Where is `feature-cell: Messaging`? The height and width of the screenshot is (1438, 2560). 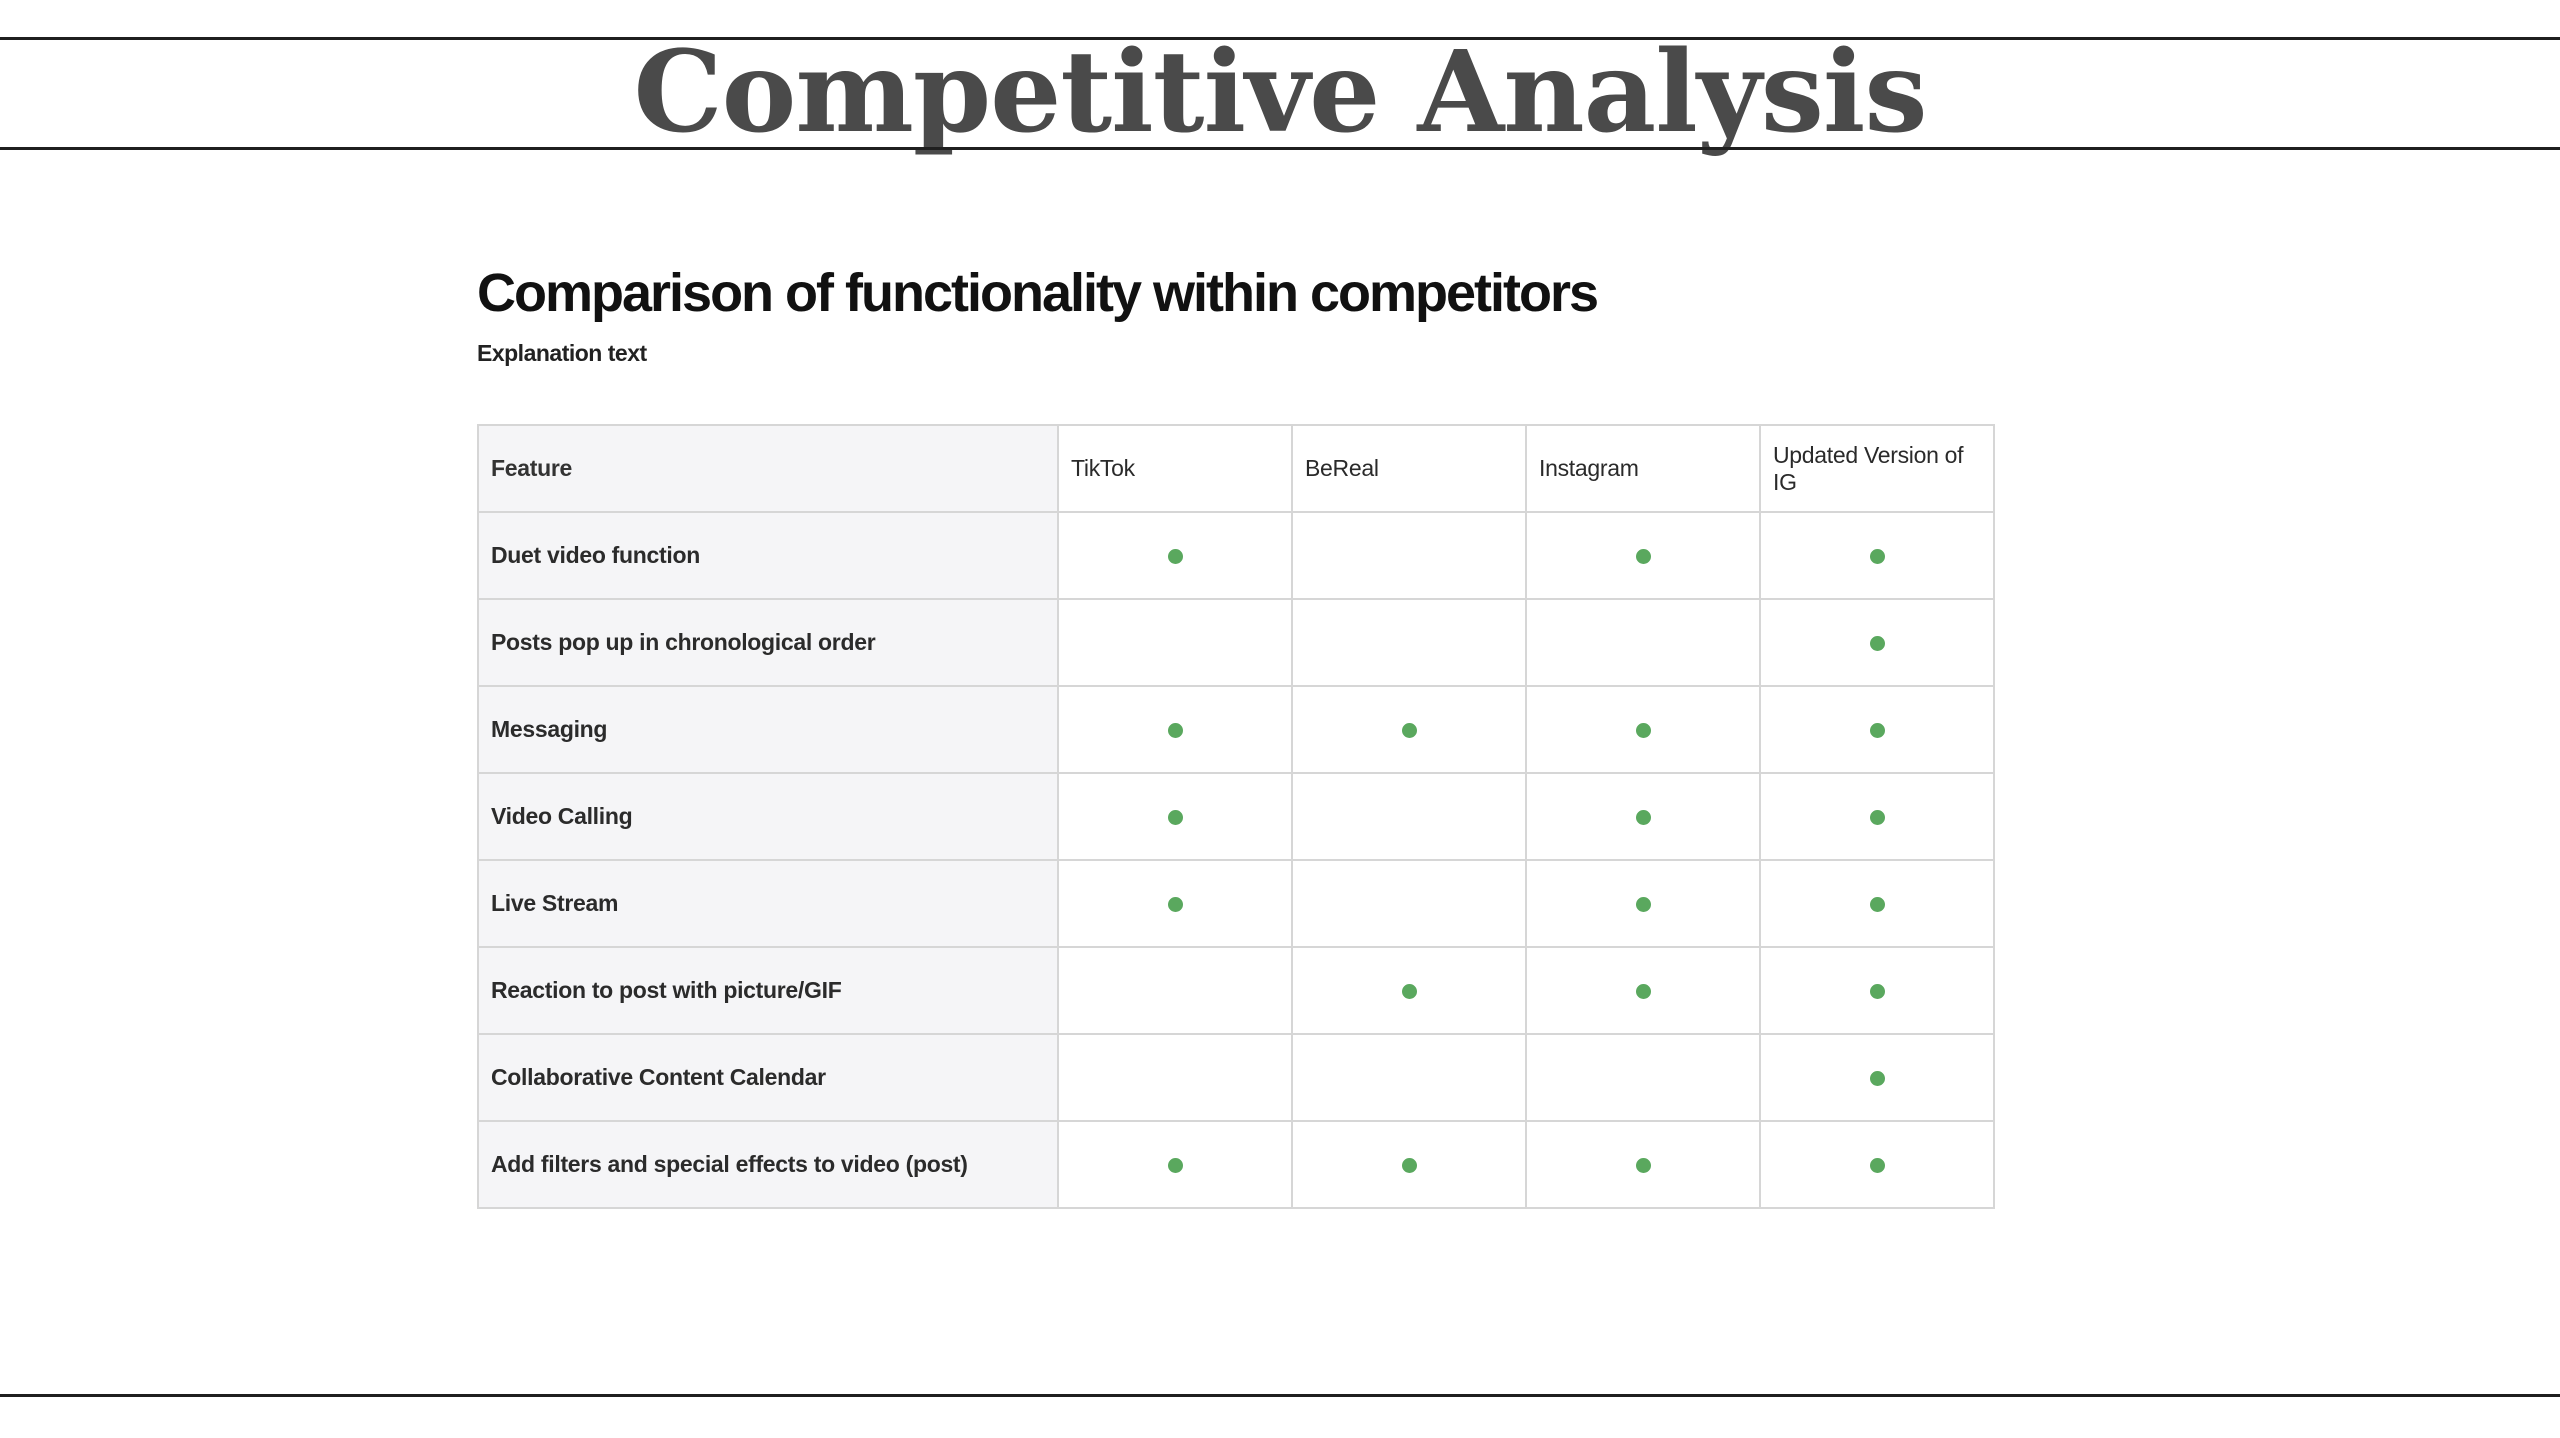
feature-cell: Messaging is located at coordinates (768, 729).